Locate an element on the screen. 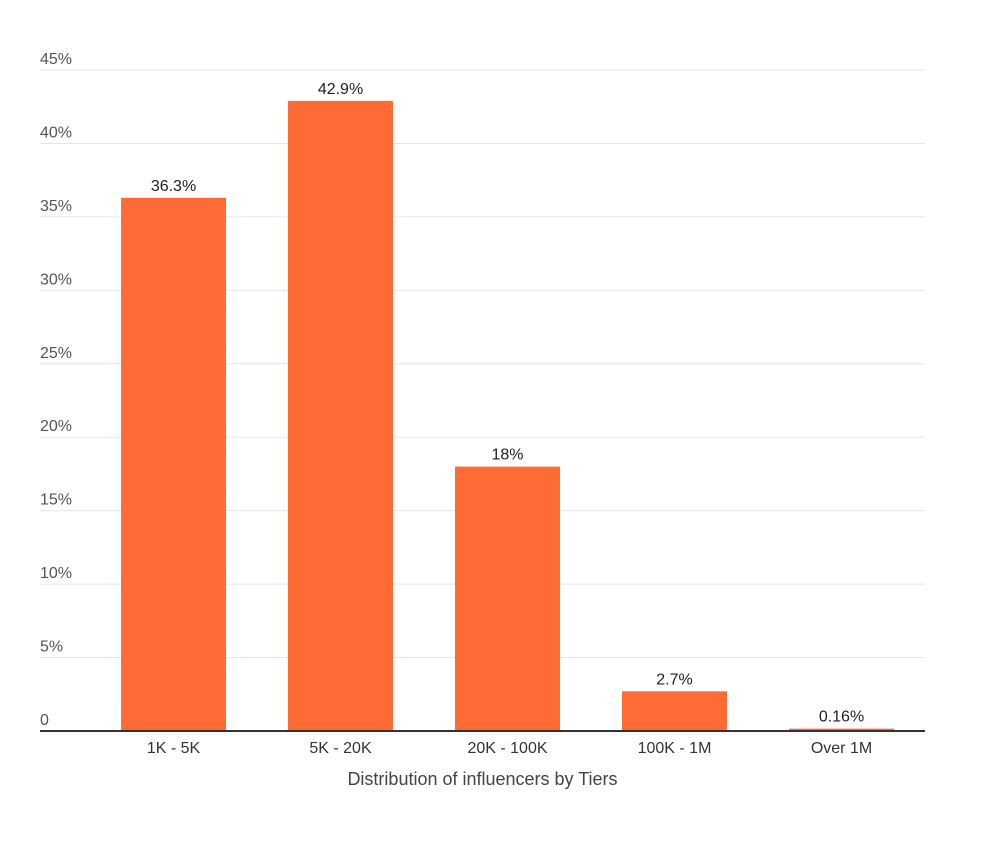 The height and width of the screenshot is (844, 1000). y-axis-ticks: 0 5% 10% 15% 20% 25% 30% 35% 40% 45% is located at coordinates (56, 390).